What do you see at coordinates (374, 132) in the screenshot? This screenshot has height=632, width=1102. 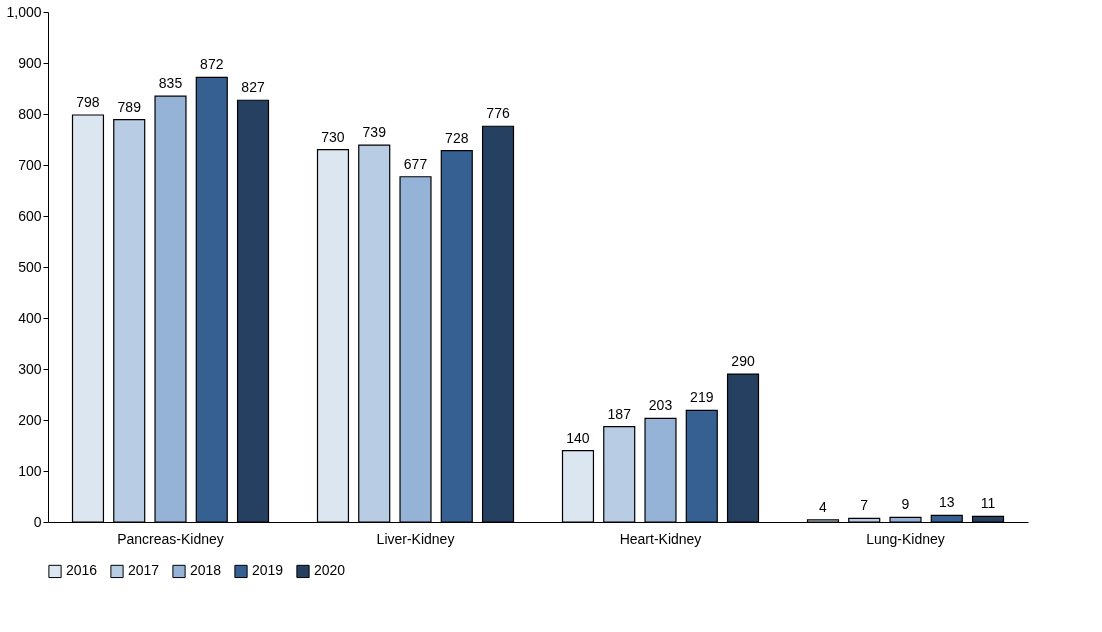 I see `data-label: 739` at bounding box center [374, 132].